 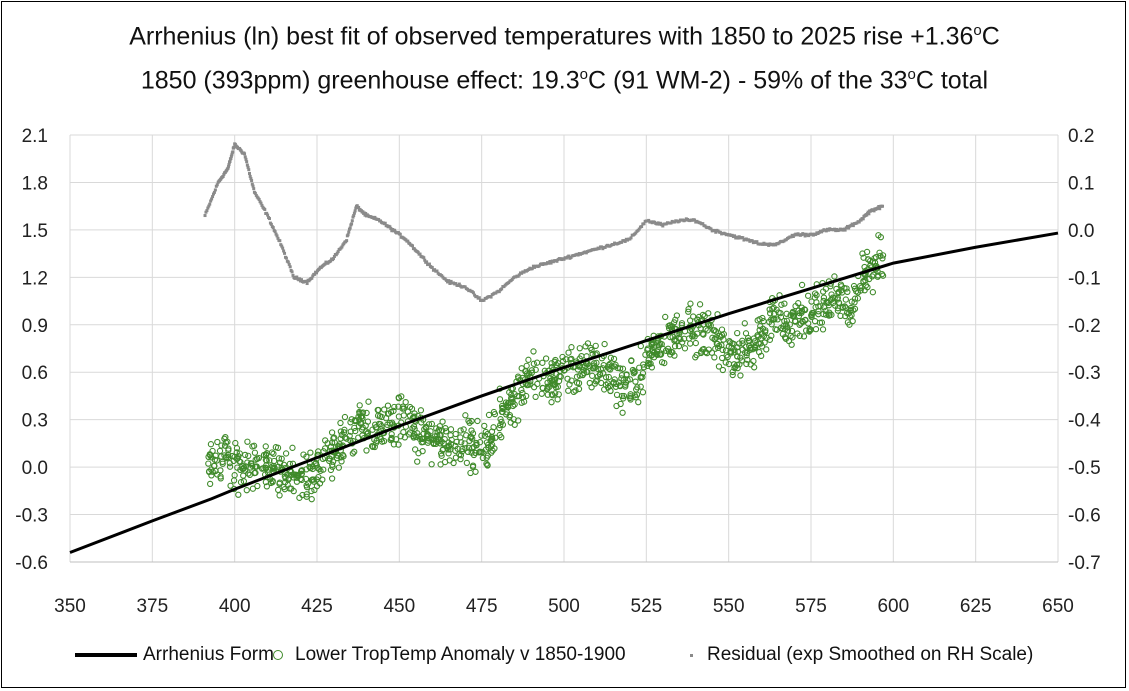 What do you see at coordinates (449, 655) in the screenshot?
I see `legend-item-anomaly: Lower TropTemp Anomaly v 1850-1900` at bounding box center [449, 655].